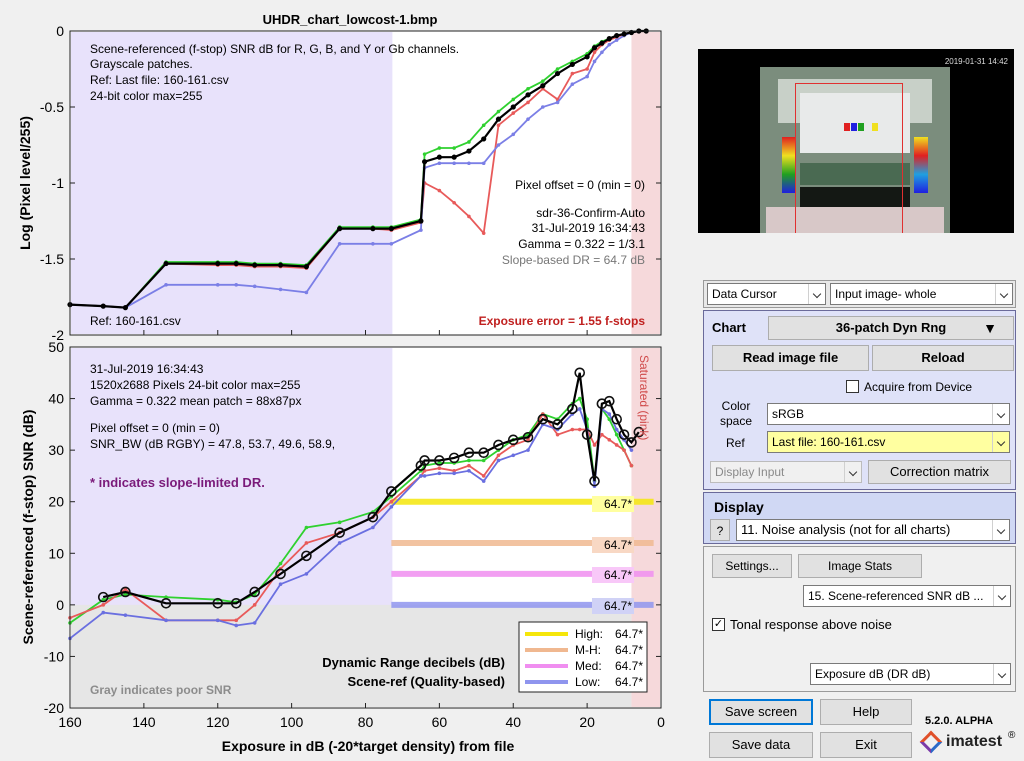 The width and height of the screenshot is (1024, 761). Describe the element at coordinates (292, 722) in the screenshot. I see `x-tick-label: 100` at that location.